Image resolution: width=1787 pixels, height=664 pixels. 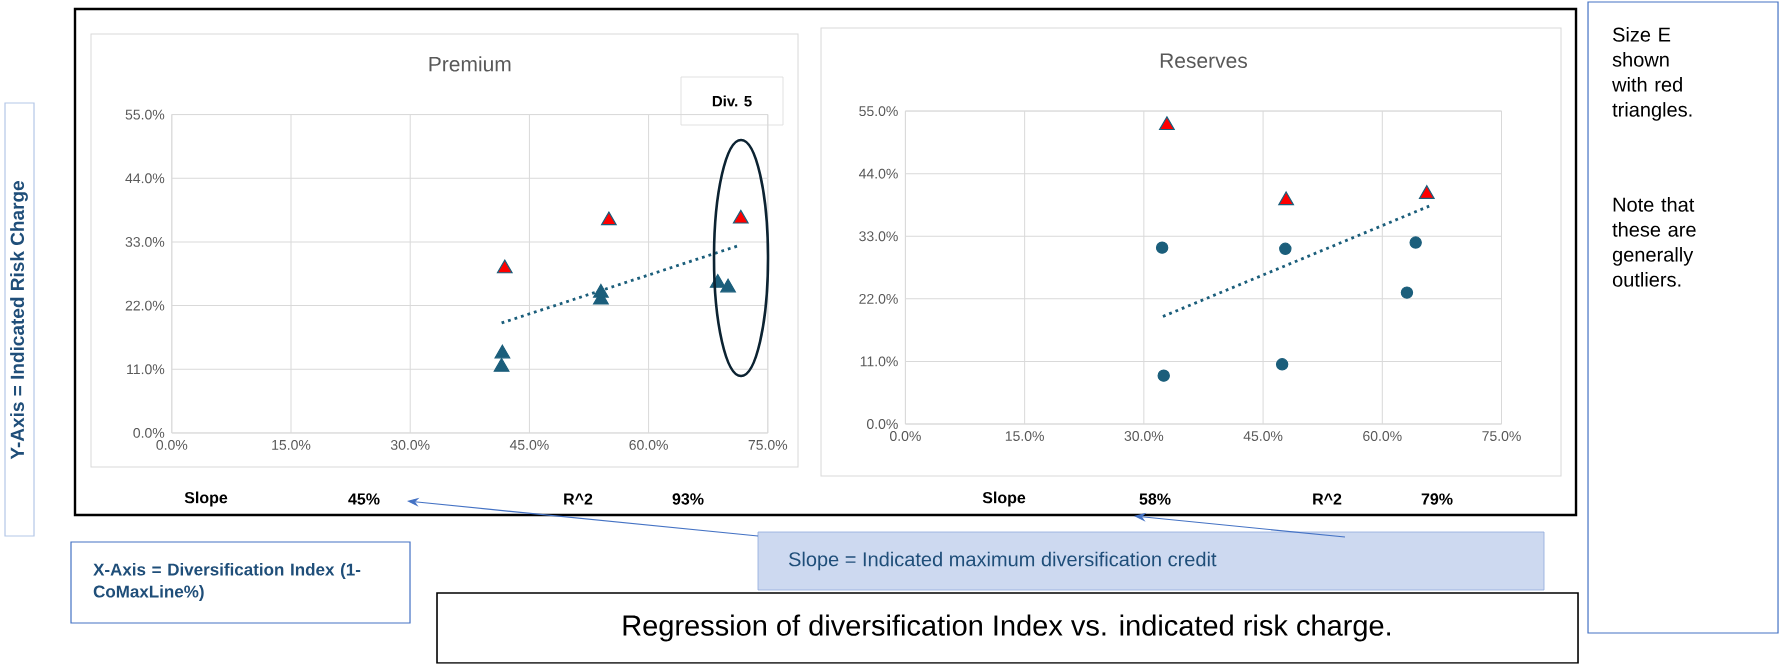 What do you see at coordinates (1654, 242) in the screenshot?
I see `text: Note that these are generally outliers.` at bounding box center [1654, 242].